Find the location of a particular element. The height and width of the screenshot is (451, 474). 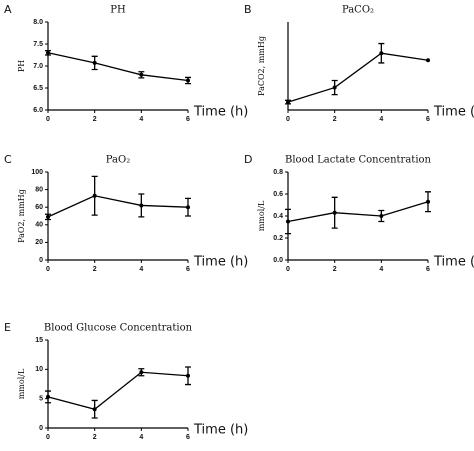

panel-letter: A is located at coordinates (8, 9).